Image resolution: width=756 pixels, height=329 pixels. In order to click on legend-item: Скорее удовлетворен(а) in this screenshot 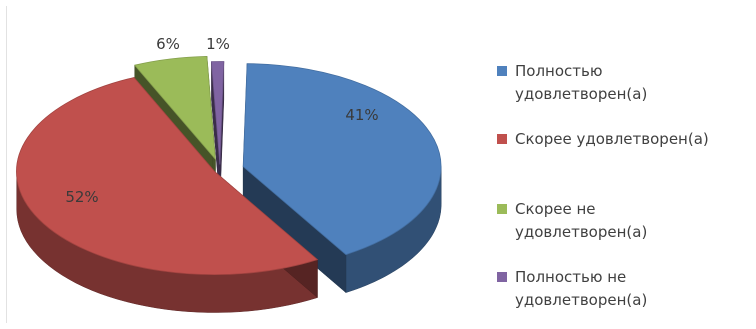, I will do `click(623, 139)`.